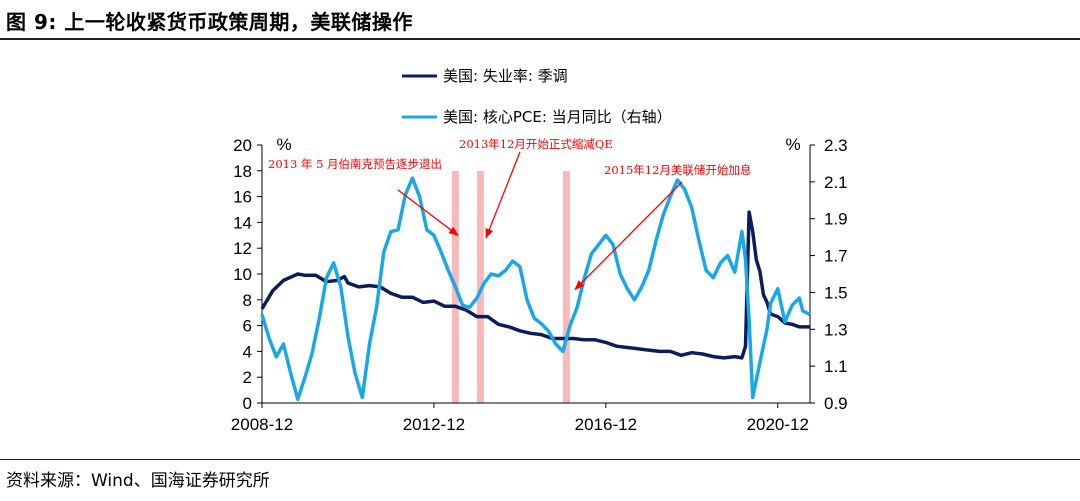 The height and width of the screenshot is (501, 1080). What do you see at coordinates (836, 219) in the screenshot?
I see `right-tick-label: 1.9` at bounding box center [836, 219].